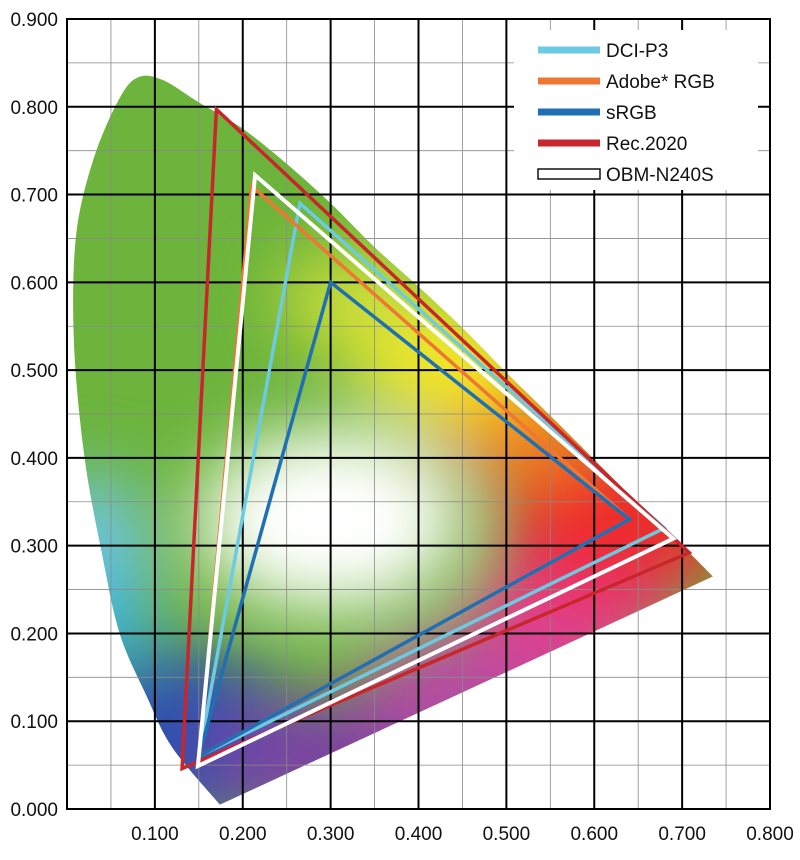 This screenshot has height=860, width=800. Describe the element at coordinates (660, 82) in the screenshot. I see `legend-label: Adobe* RGB` at that location.